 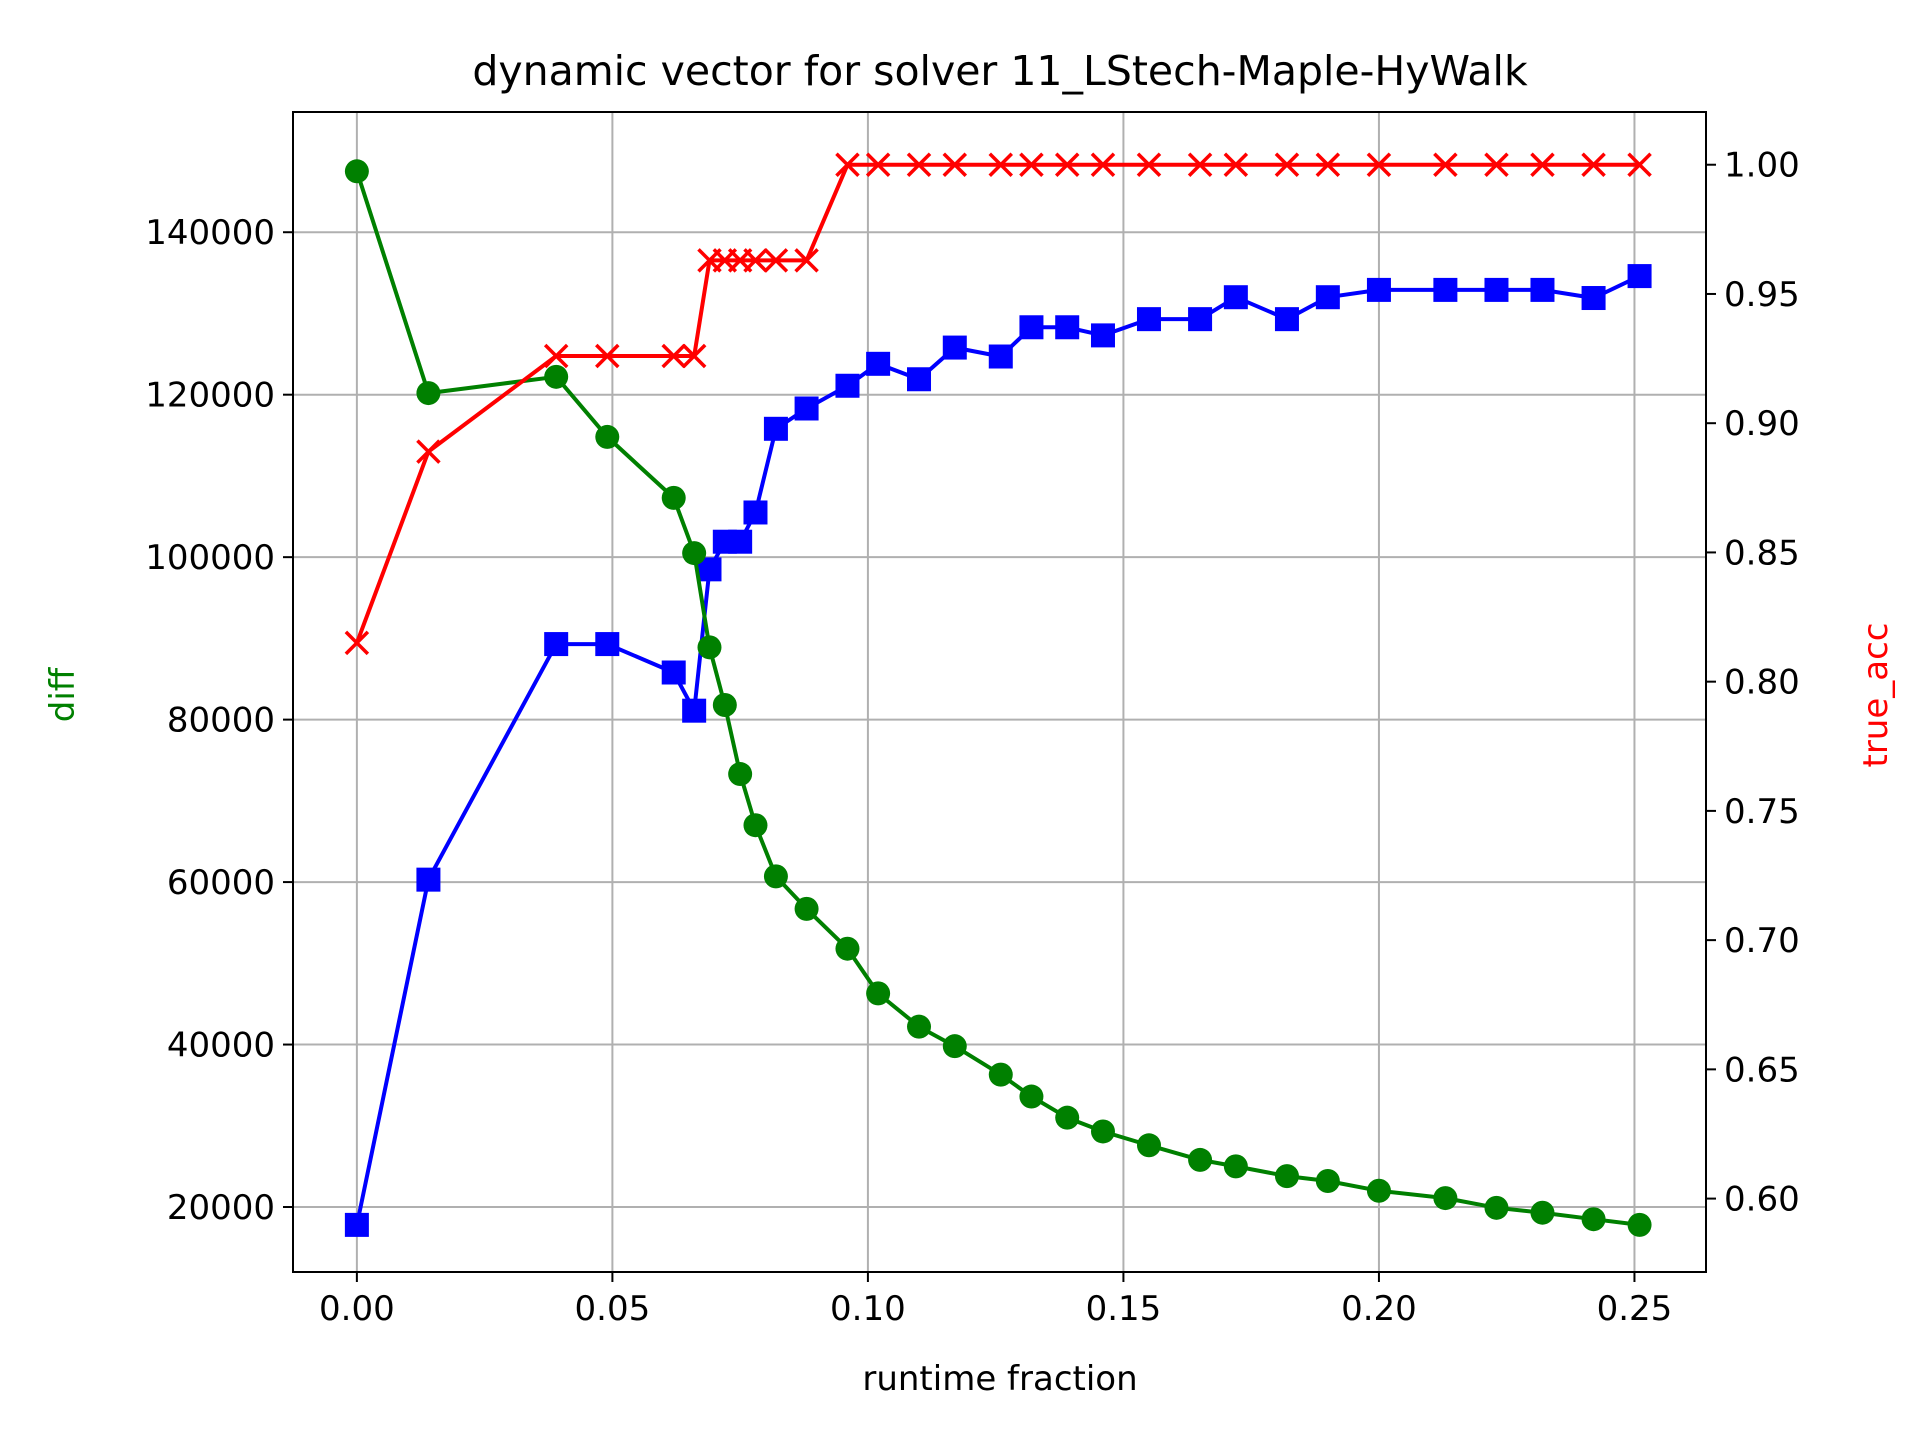 I want to click on y-left-tick-label: 60000, so click(x=221, y=883).